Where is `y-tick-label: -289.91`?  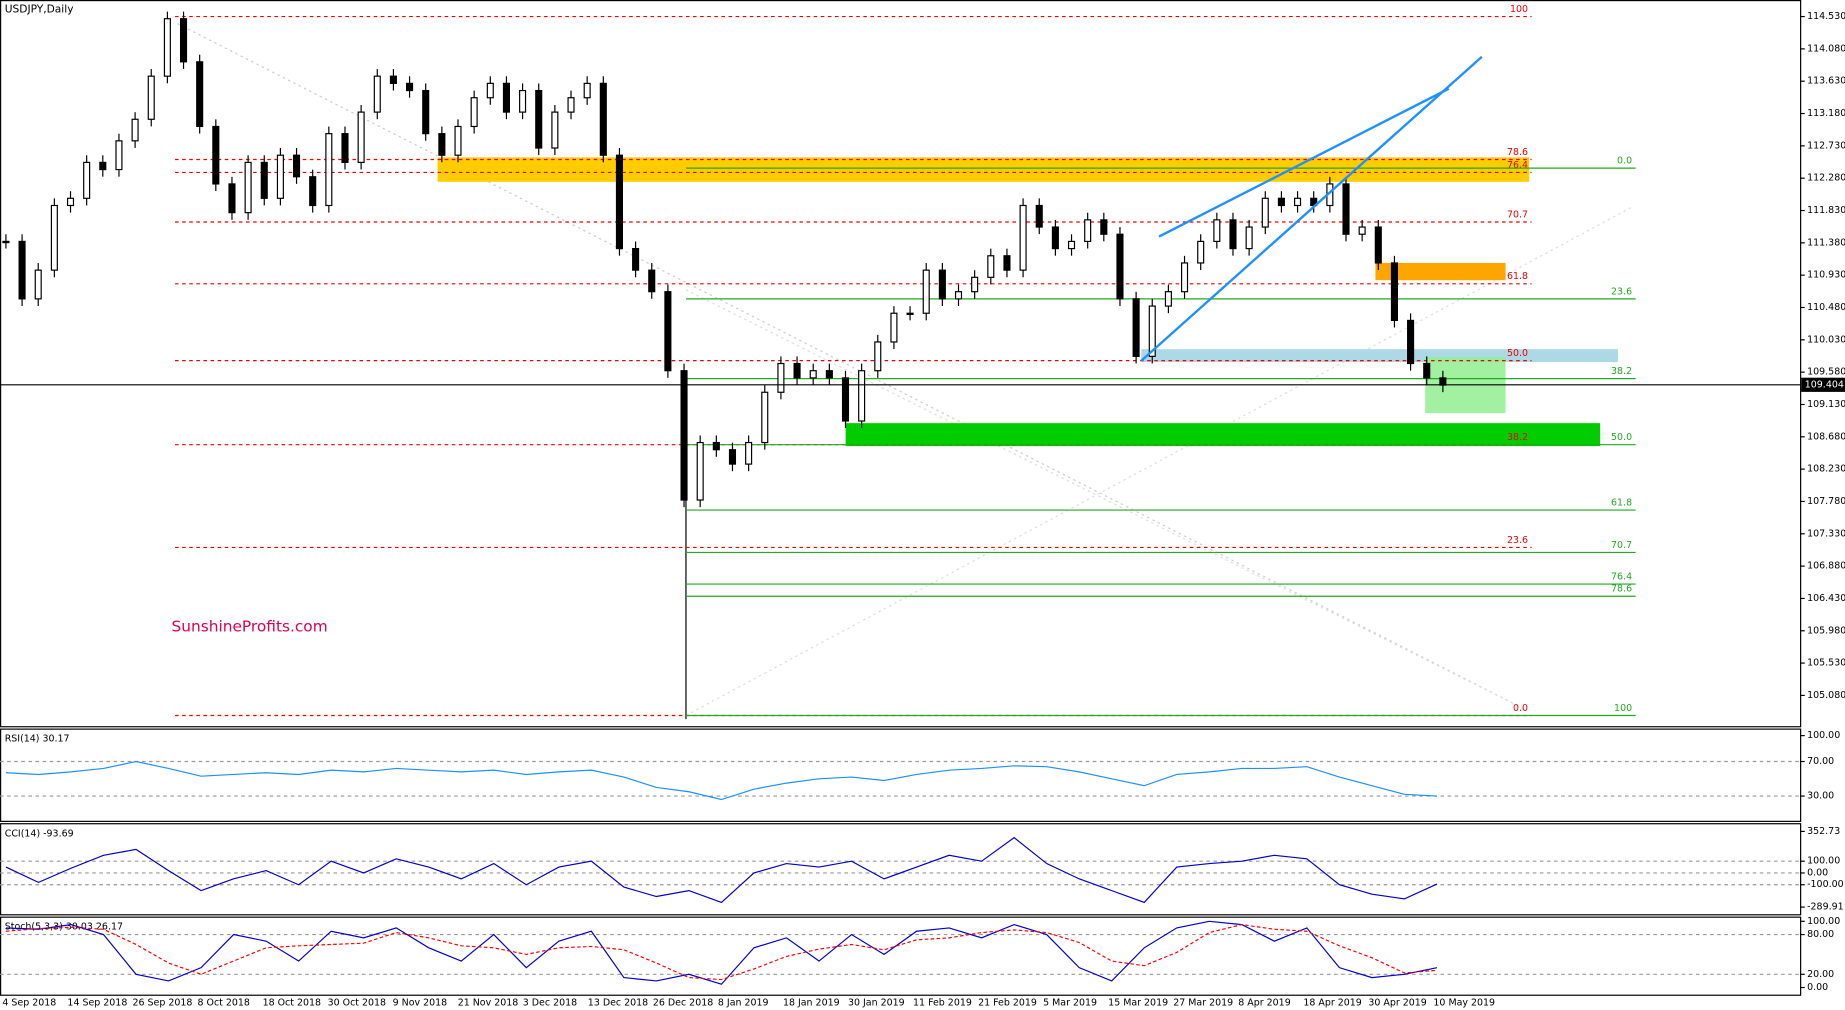
y-tick-label: -289.91 is located at coordinates (1825, 907).